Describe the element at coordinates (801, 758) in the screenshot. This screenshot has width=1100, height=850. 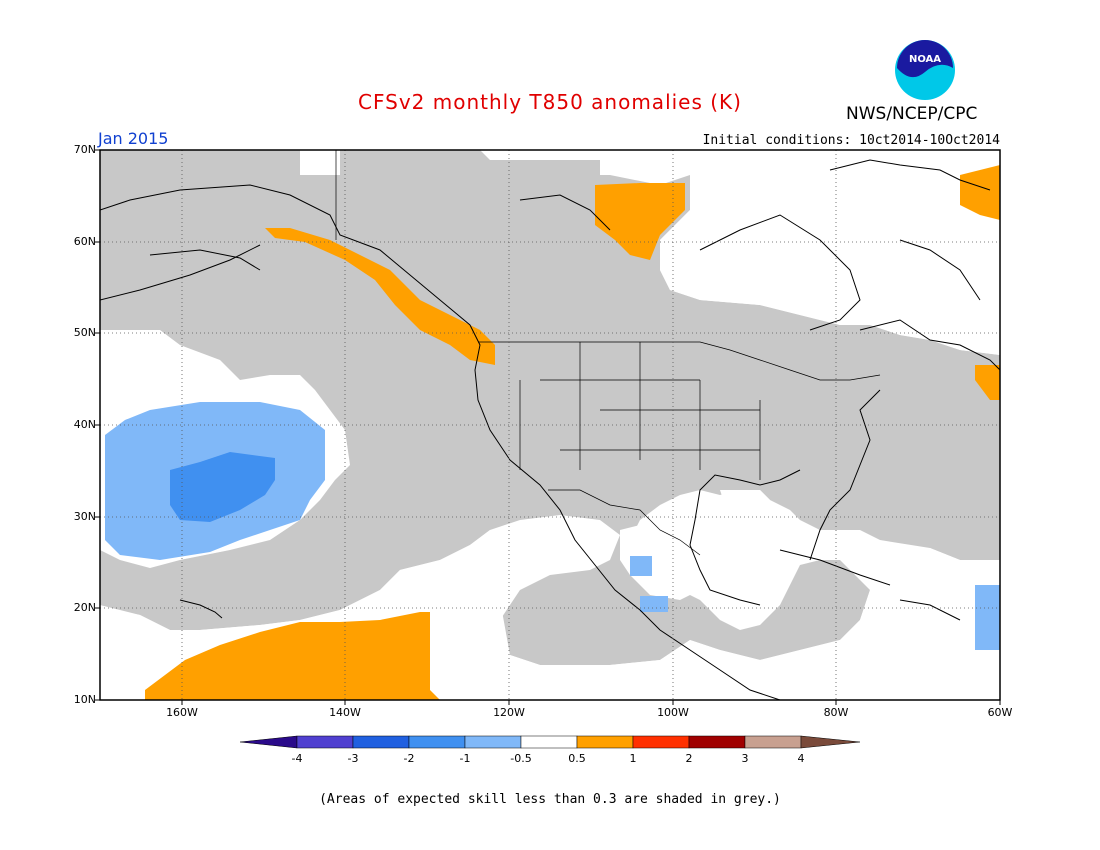
I see `colorbar-label: 4` at that location.